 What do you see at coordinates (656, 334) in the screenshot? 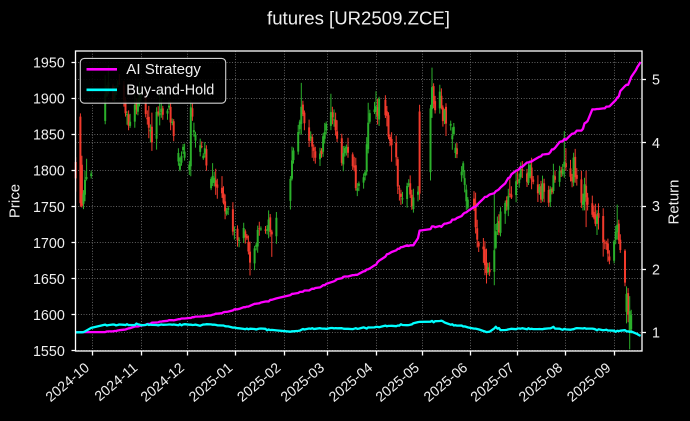
I see `svg-text: 1` at bounding box center [656, 334].